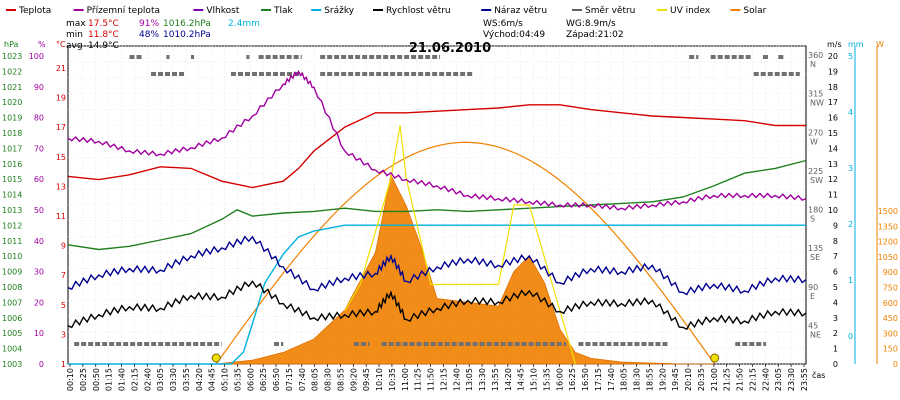 The height and width of the screenshot is (400, 900). Describe the element at coordinates (366, 379) in the screenshot. I see `x-tick-label: 09:45` at that location.